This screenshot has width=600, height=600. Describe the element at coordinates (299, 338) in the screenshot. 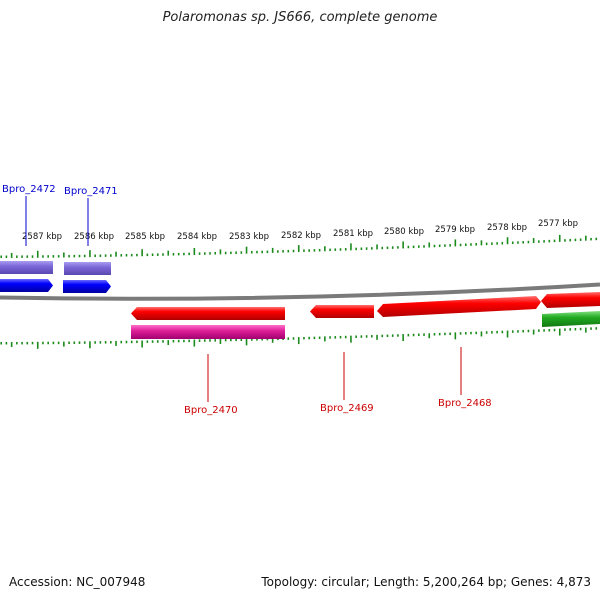

I see `inner-tick-ring` at that location.